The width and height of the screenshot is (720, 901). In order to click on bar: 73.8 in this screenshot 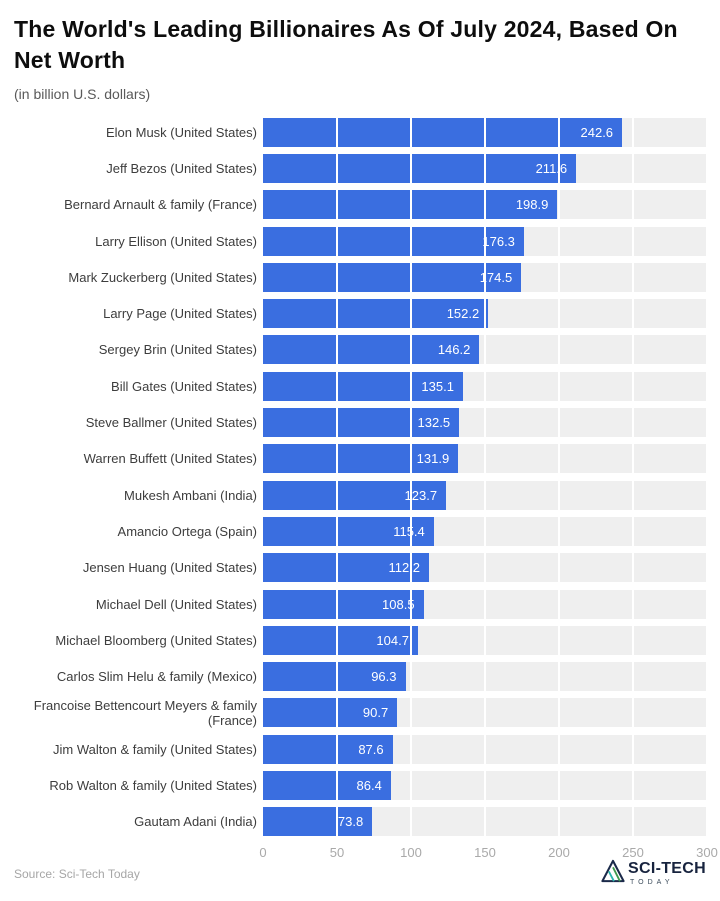, I will do `click(318, 822)`.